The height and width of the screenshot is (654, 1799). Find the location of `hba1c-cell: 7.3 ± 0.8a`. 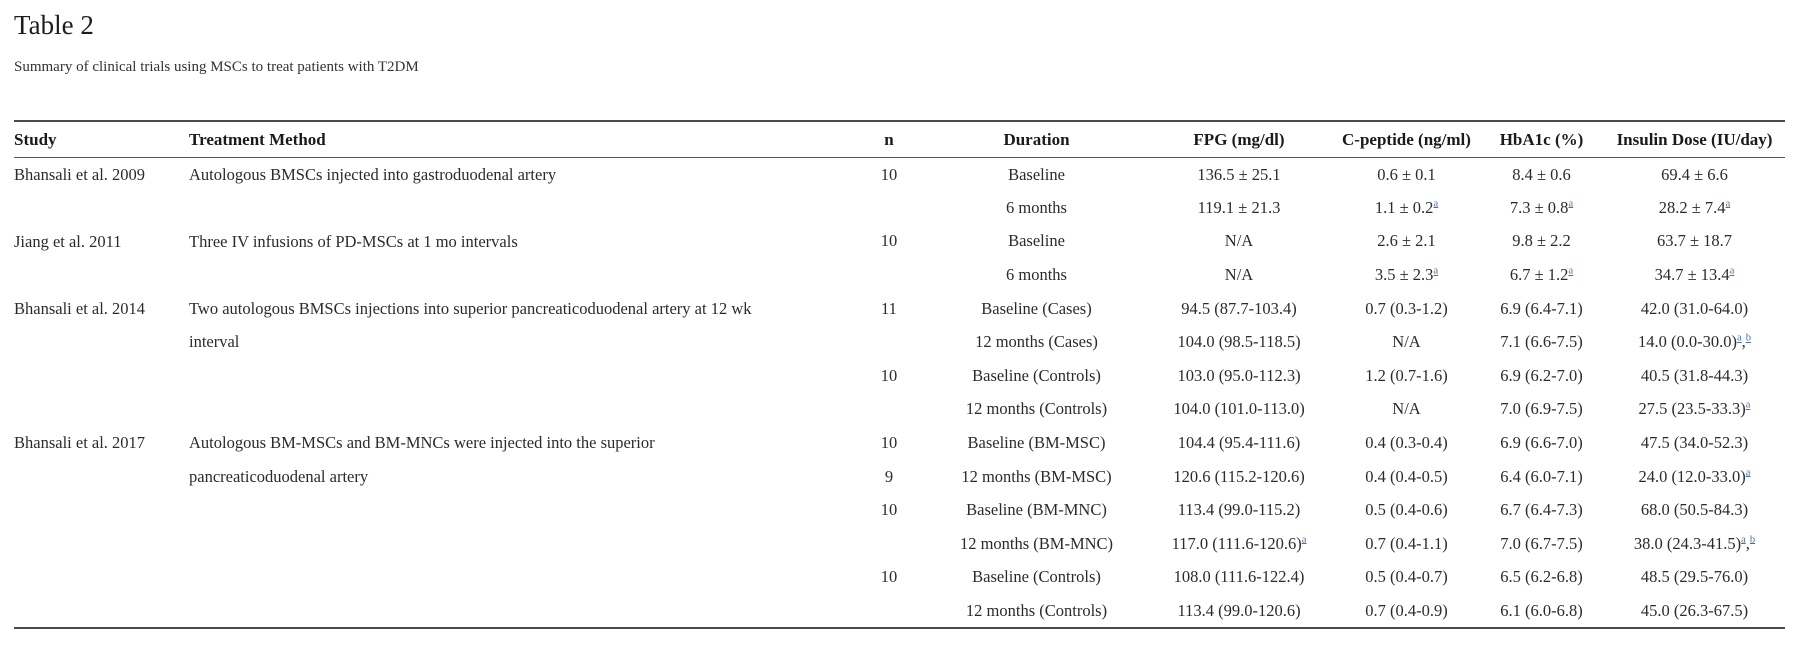

hba1c-cell: 7.3 ± 0.8a is located at coordinates (1541, 207).